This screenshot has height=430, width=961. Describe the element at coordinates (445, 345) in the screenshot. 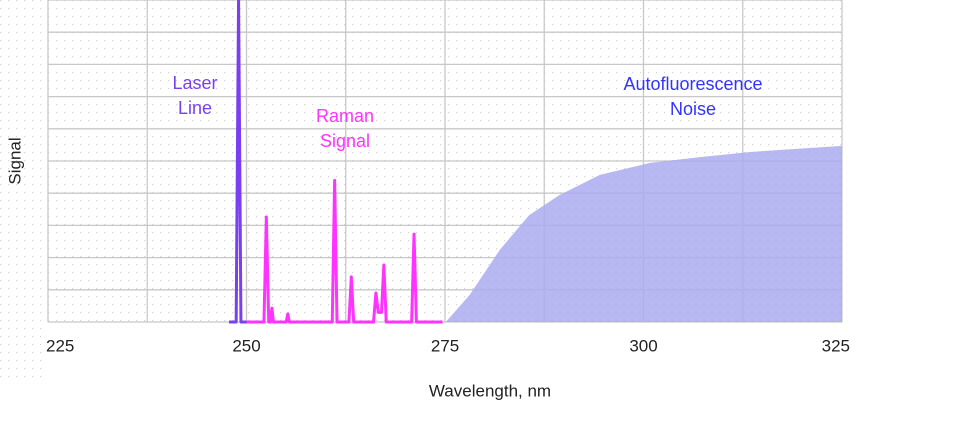

I see `x-tick-label: 275` at that location.